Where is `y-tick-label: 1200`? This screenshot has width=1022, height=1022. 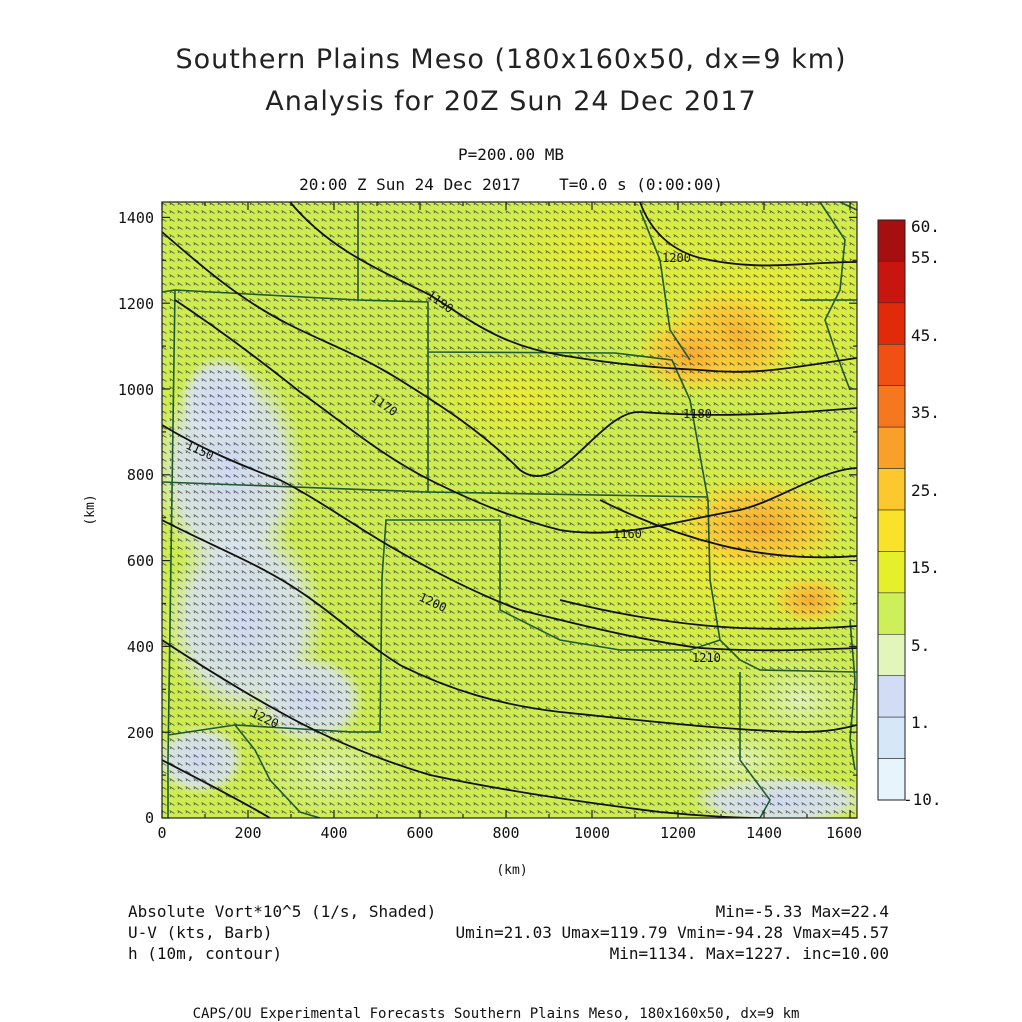 y-tick-label: 1200 is located at coordinates (136, 304).